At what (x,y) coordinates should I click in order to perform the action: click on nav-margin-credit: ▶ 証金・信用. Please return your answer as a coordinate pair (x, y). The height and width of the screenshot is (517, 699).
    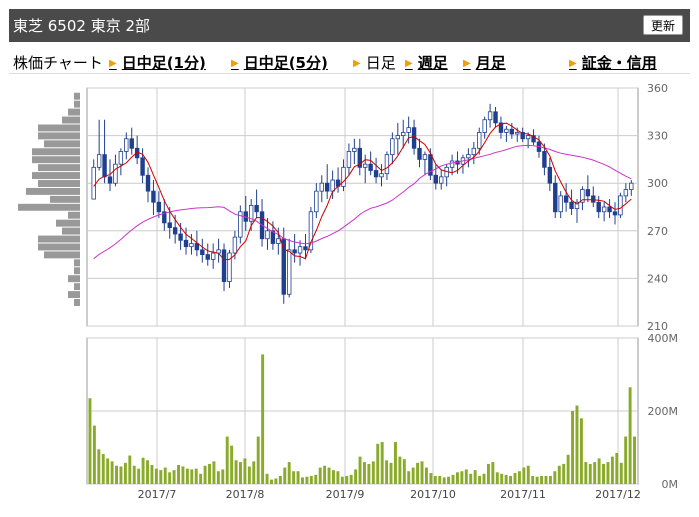
    Looking at the image, I should click on (613, 62).